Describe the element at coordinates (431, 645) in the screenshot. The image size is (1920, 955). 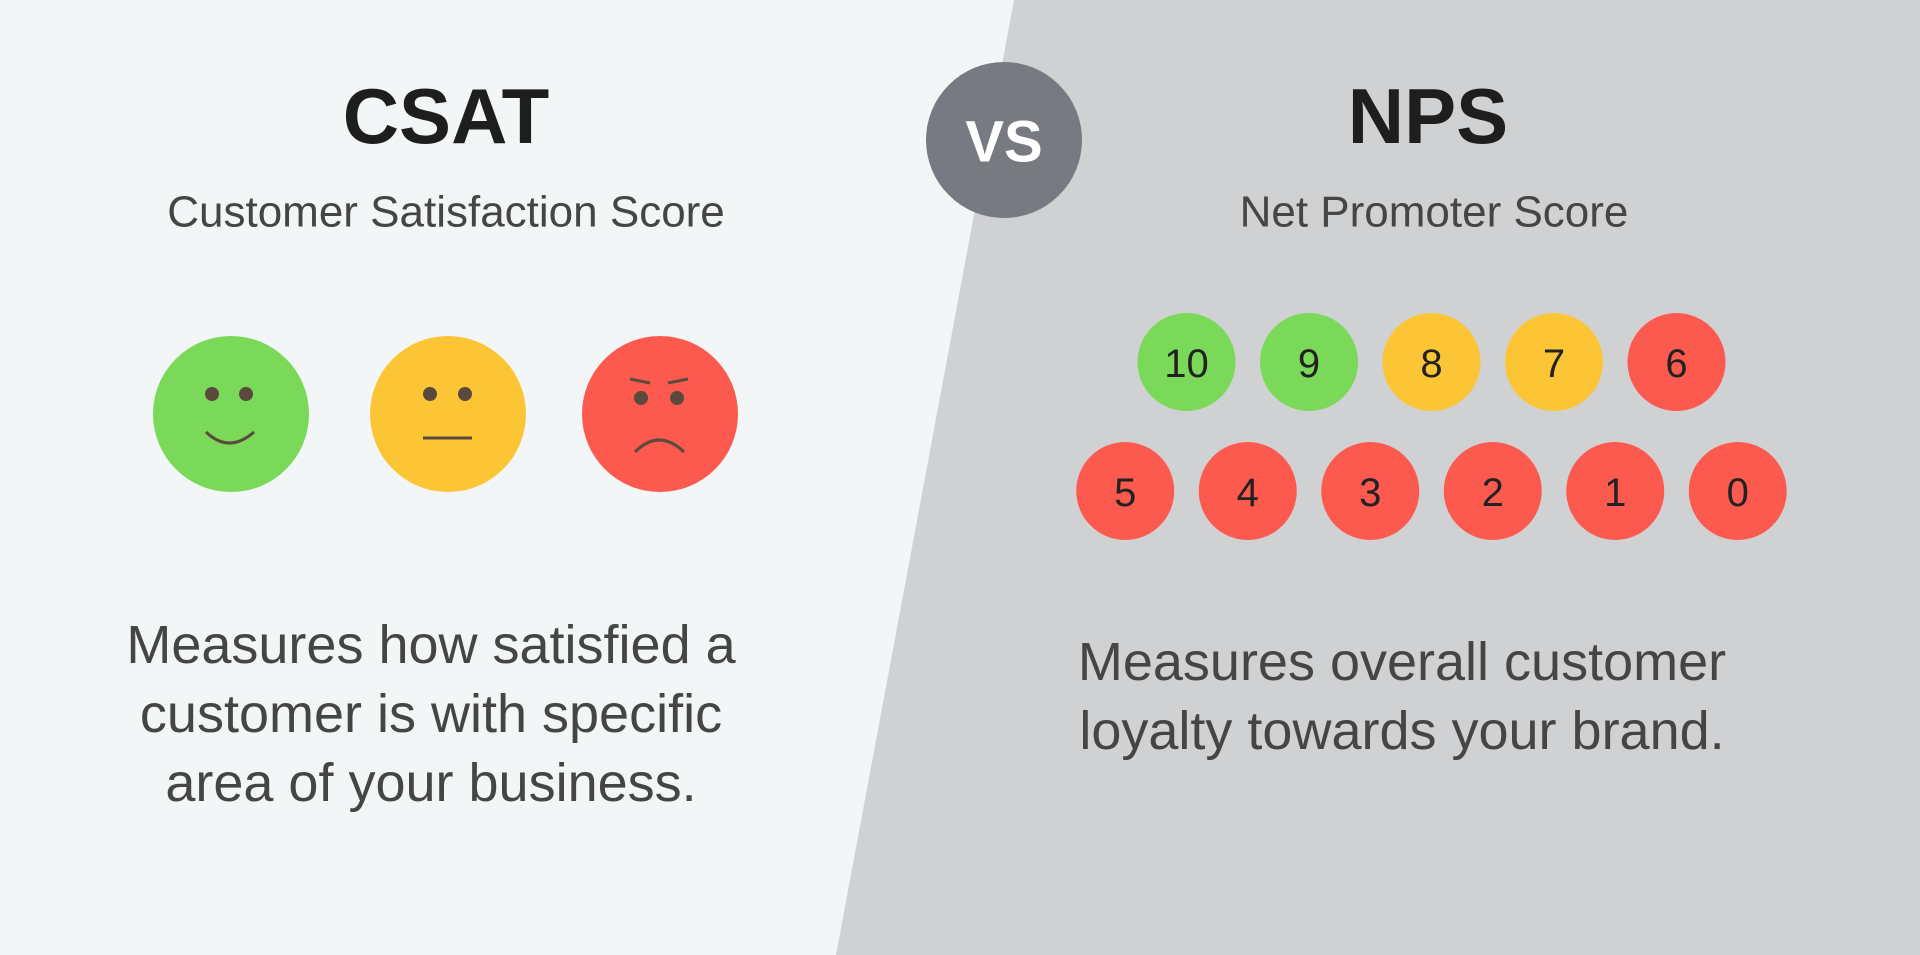
I see `description-line: Measures how satisfied a` at that location.